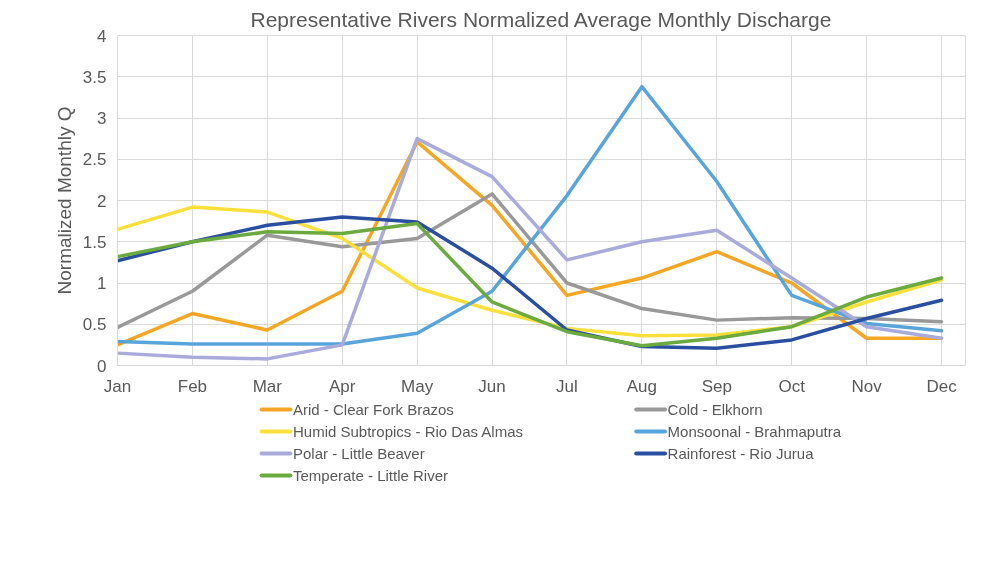 Image resolution: width=1004 pixels, height=572 pixels. Describe the element at coordinates (715, 409) in the screenshot. I see `legend-label: Cold - Elkhorn` at that location.